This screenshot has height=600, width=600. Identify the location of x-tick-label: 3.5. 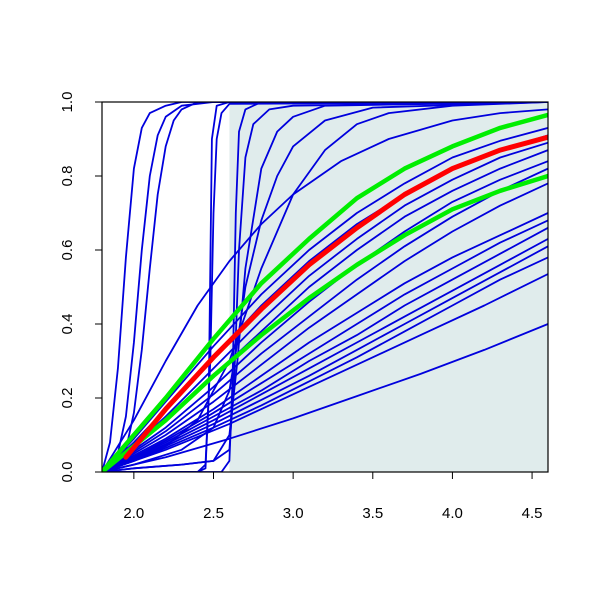
(372, 513).